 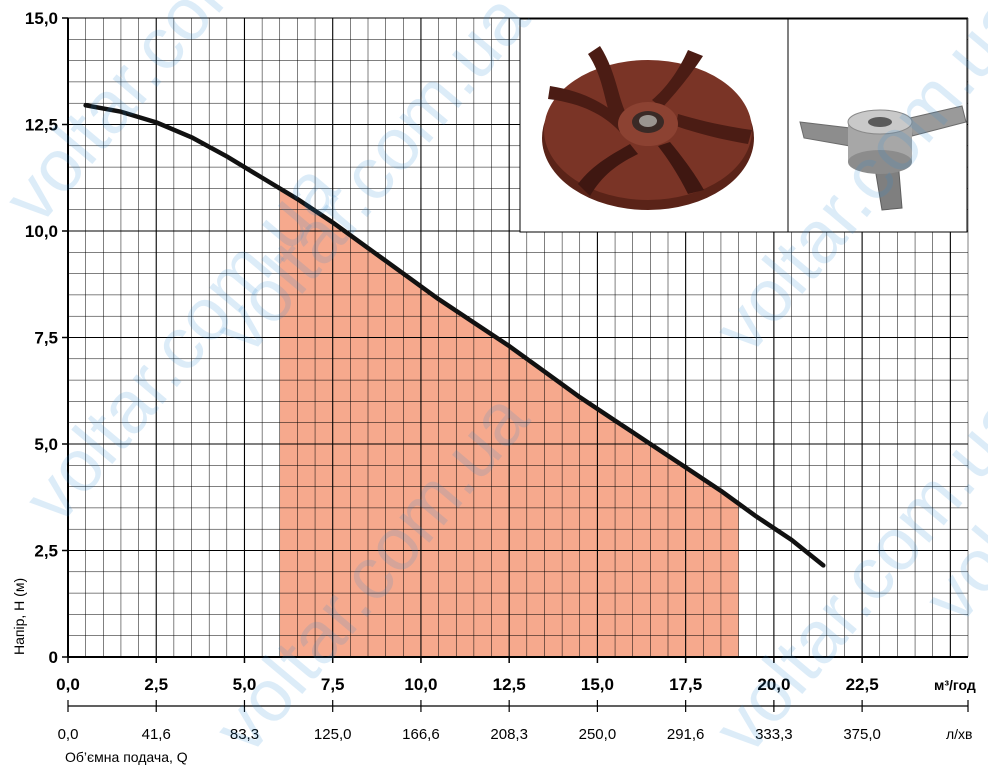 I want to click on y-tick-label: 12,5, so click(x=41, y=125).